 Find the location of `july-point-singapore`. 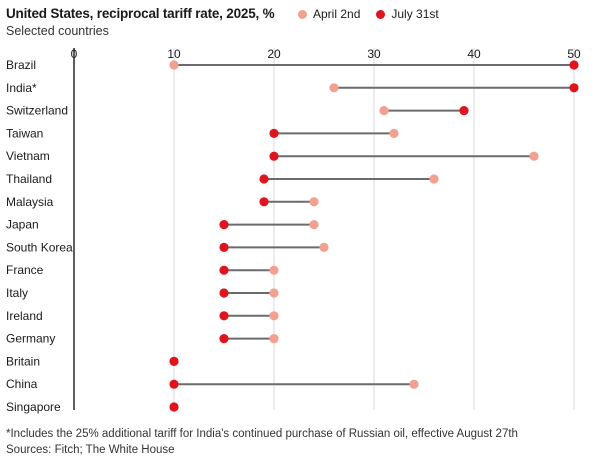

july-point-singapore is located at coordinates (174, 407).